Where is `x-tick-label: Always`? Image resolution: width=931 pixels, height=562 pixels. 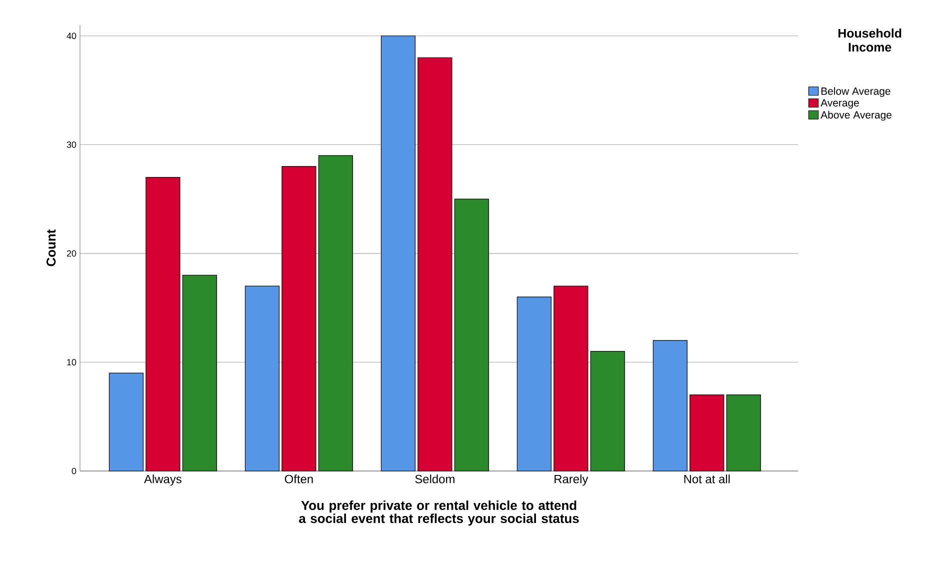 x-tick-label: Always is located at coordinates (163, 480).